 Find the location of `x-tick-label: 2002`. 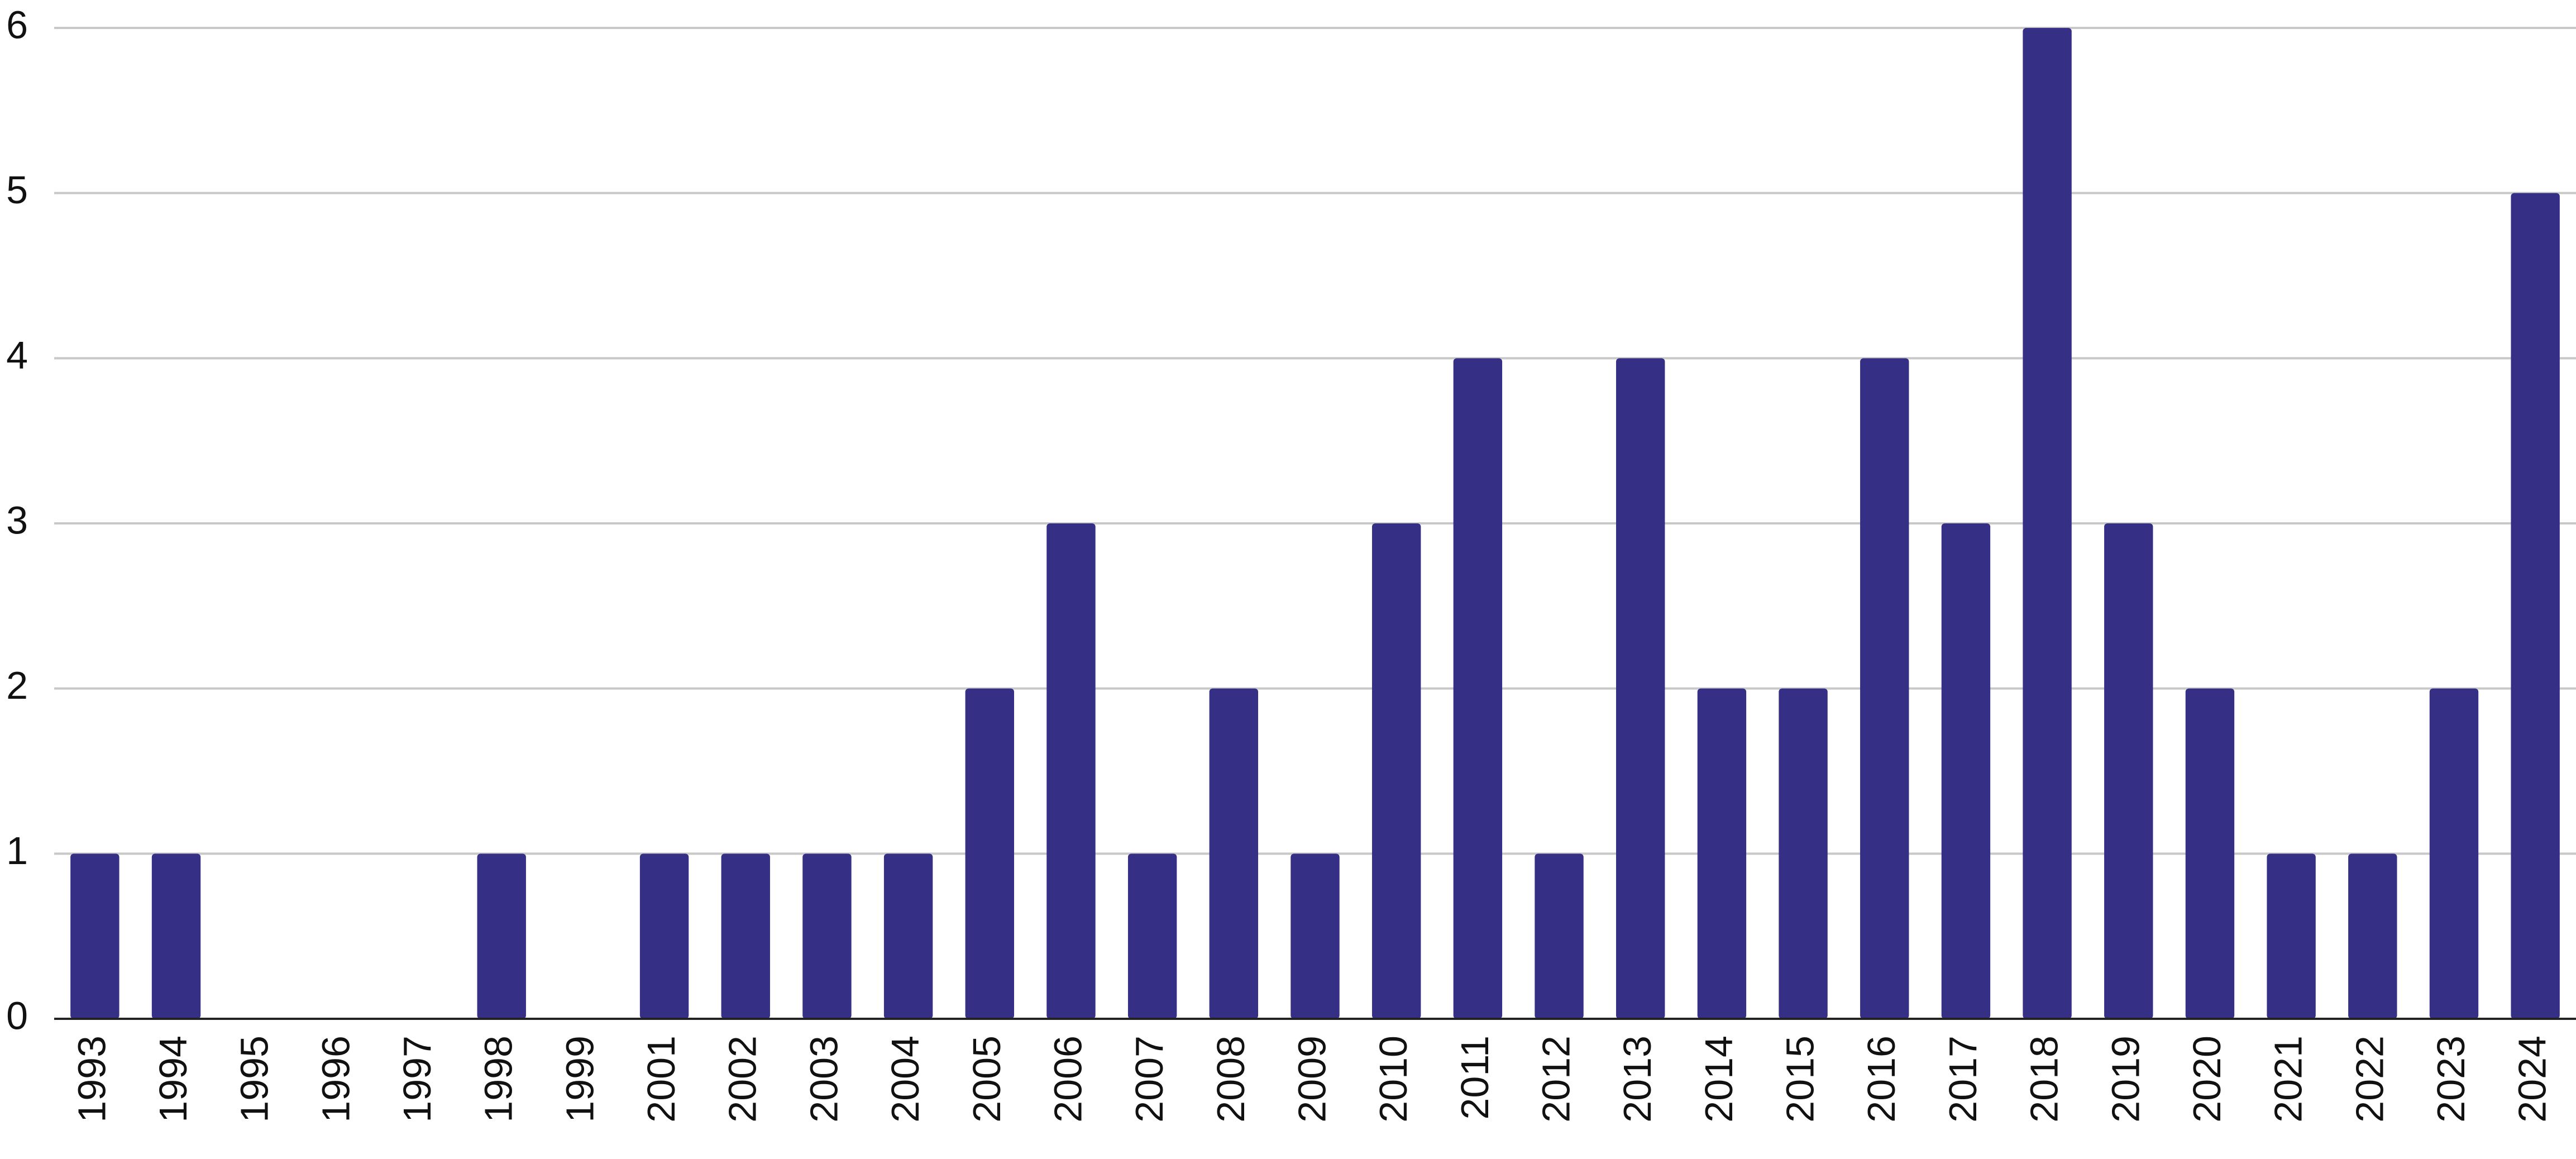

x-tick-label: 2002 is located at coordinates (742, 1079).